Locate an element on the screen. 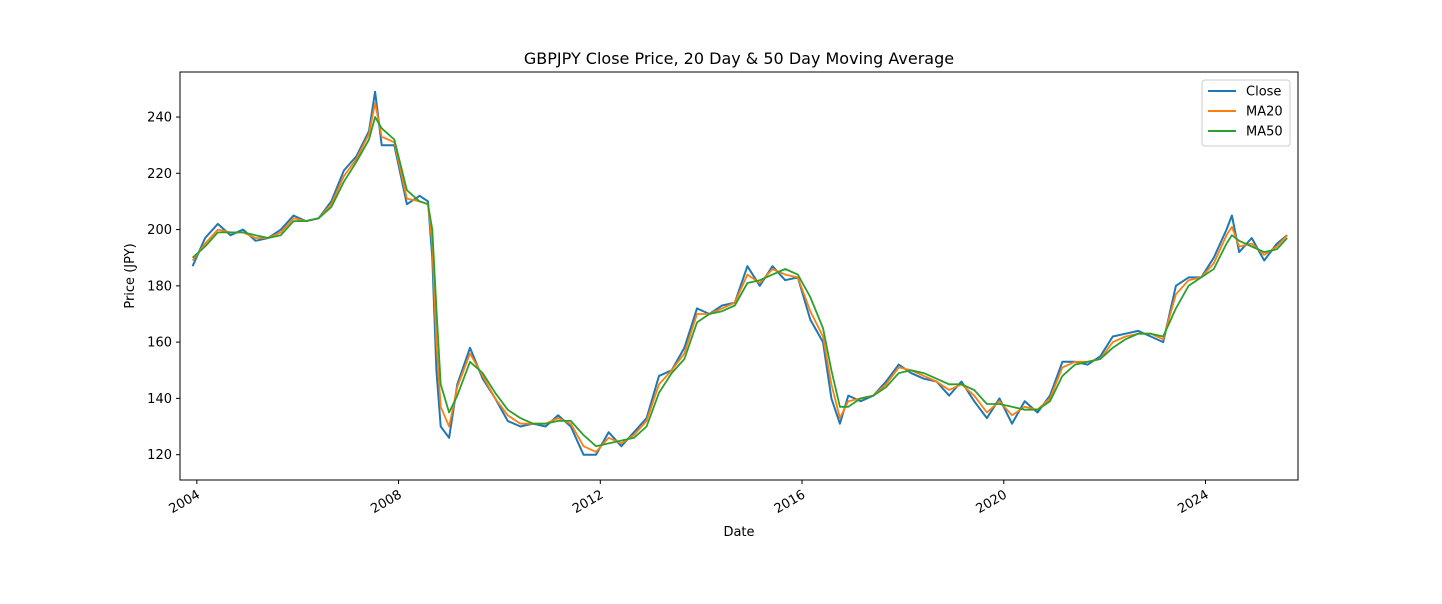  x-tick-label: 2004 is located at coordinates (185, 502).